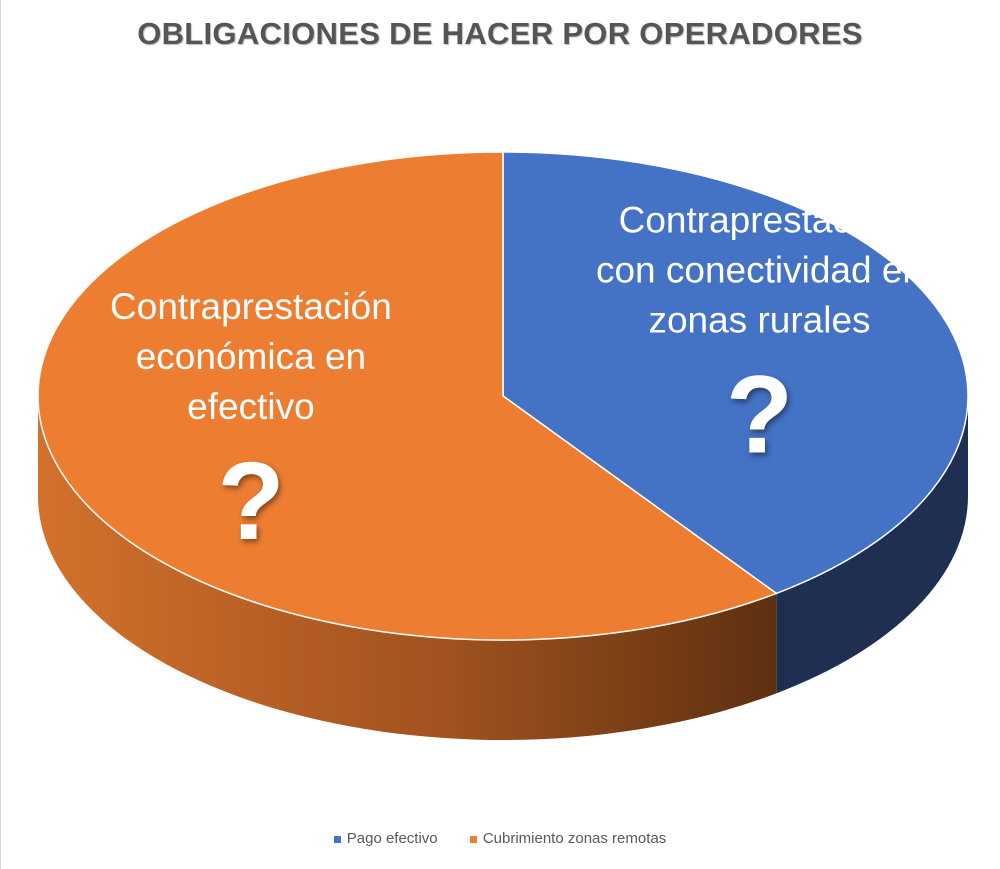 The width and height of the screenshot is (1000, 869). Describe the element at coordinates (251, 356) in the screenshot. I see `slice-annotation-line: económica en` at that location.